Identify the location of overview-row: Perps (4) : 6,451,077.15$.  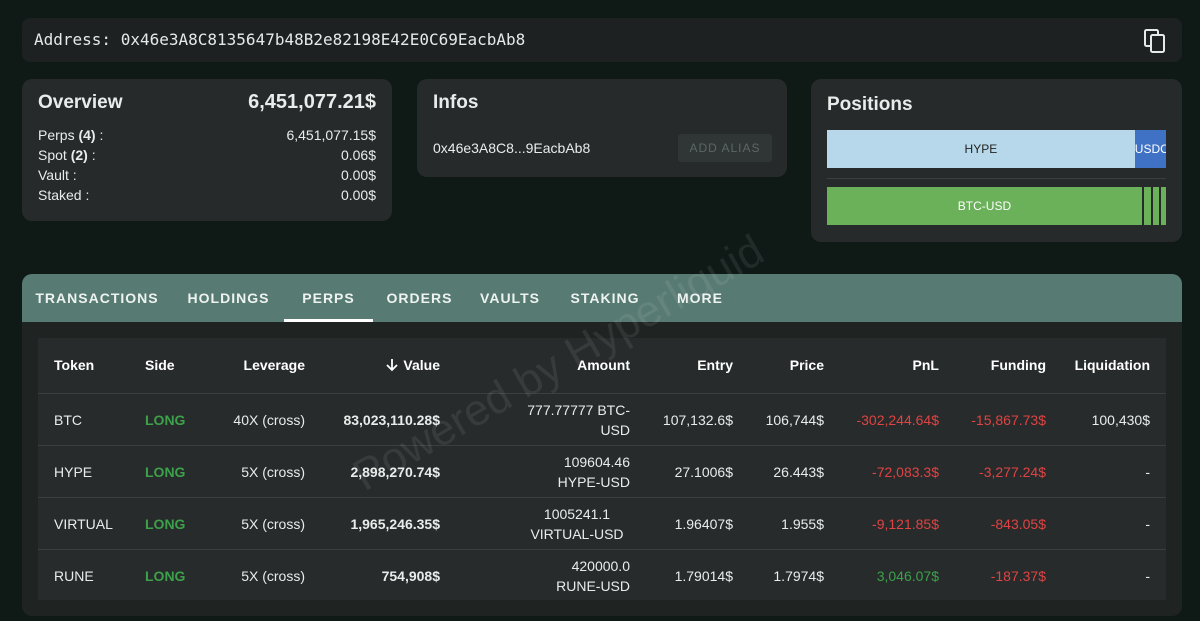
(207, 137).